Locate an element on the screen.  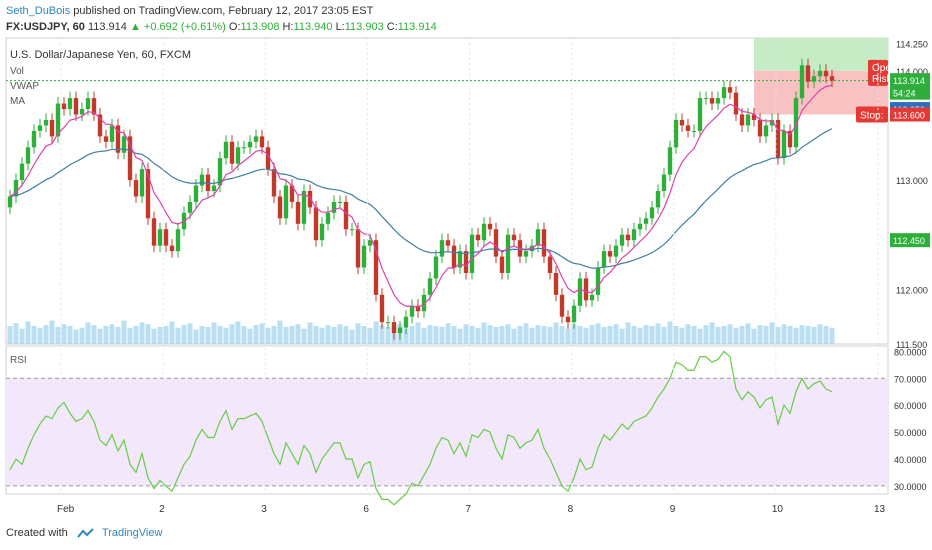
stop-label: Stop: is located at coordinates (871, 116).